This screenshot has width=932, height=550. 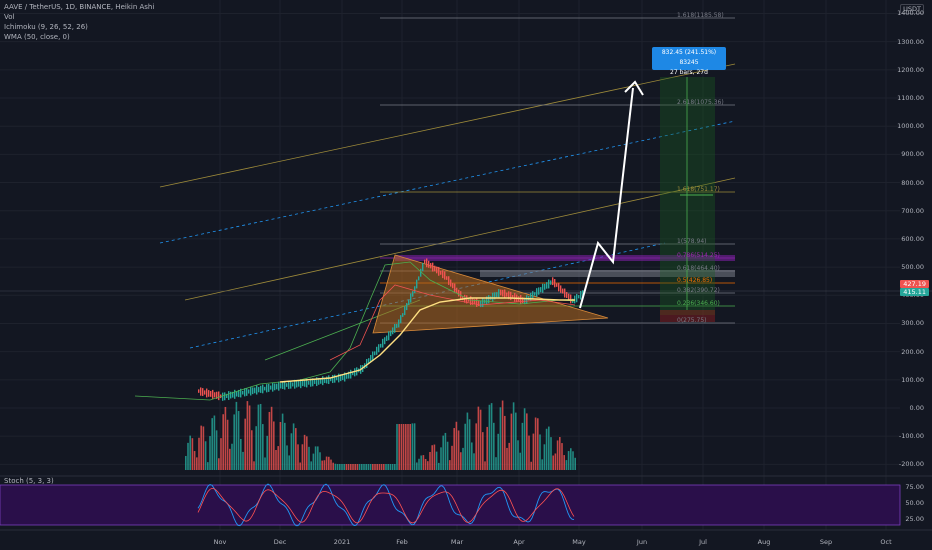 What do you see at coordinates (700, 15) in the screenshot?
I see `fib-level-label: 1.618(1185.58)` at bounding box center [700, 15].